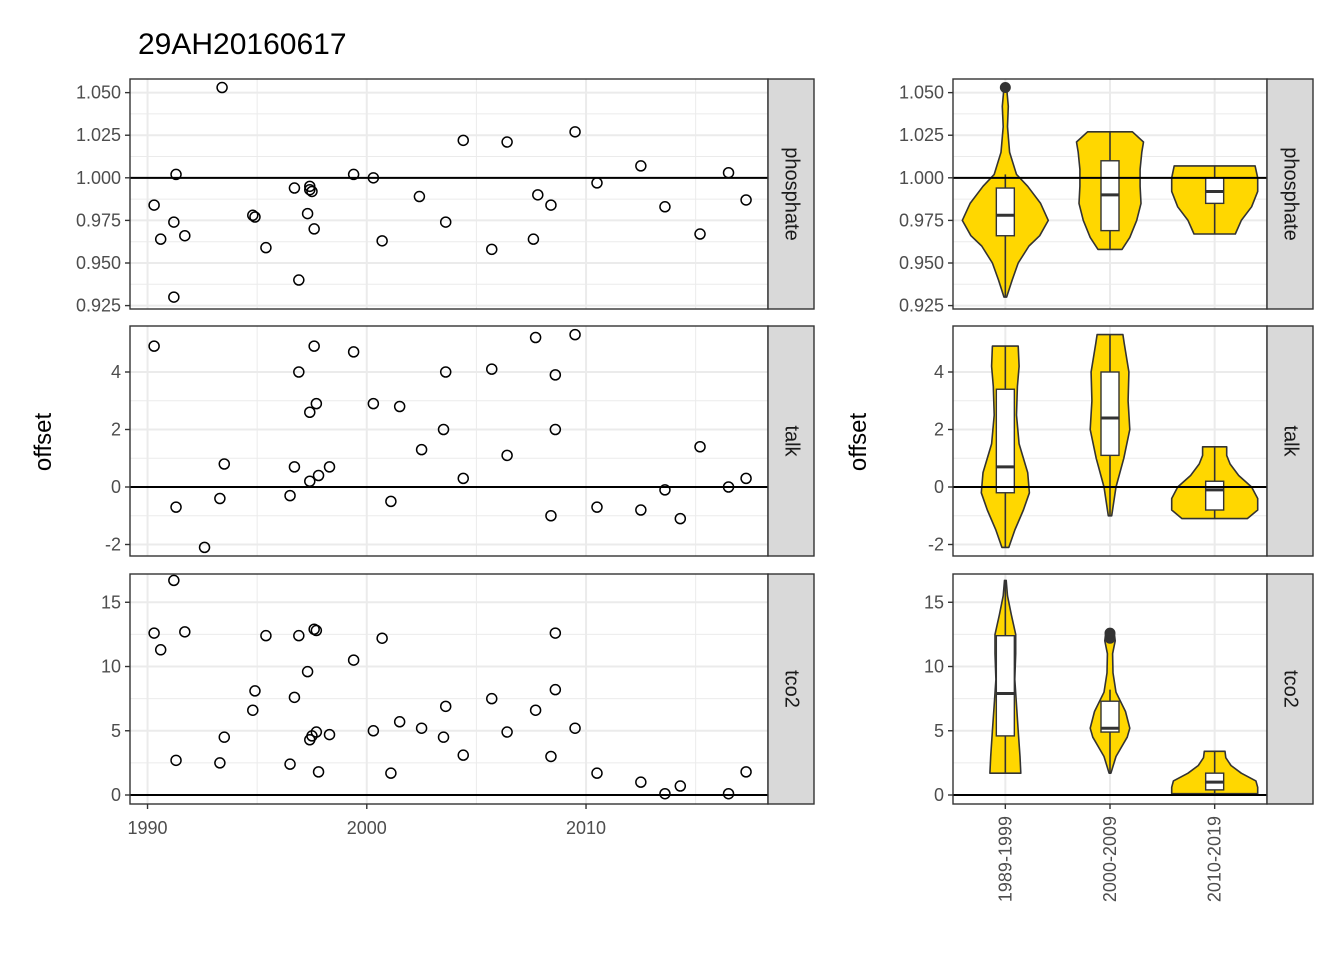 This screenshot has width=1344, height=960. What do you see at coordinates (111, 602) in the screenshot?
I see `y-tick-label: 15` at bounding box center [111, 602].